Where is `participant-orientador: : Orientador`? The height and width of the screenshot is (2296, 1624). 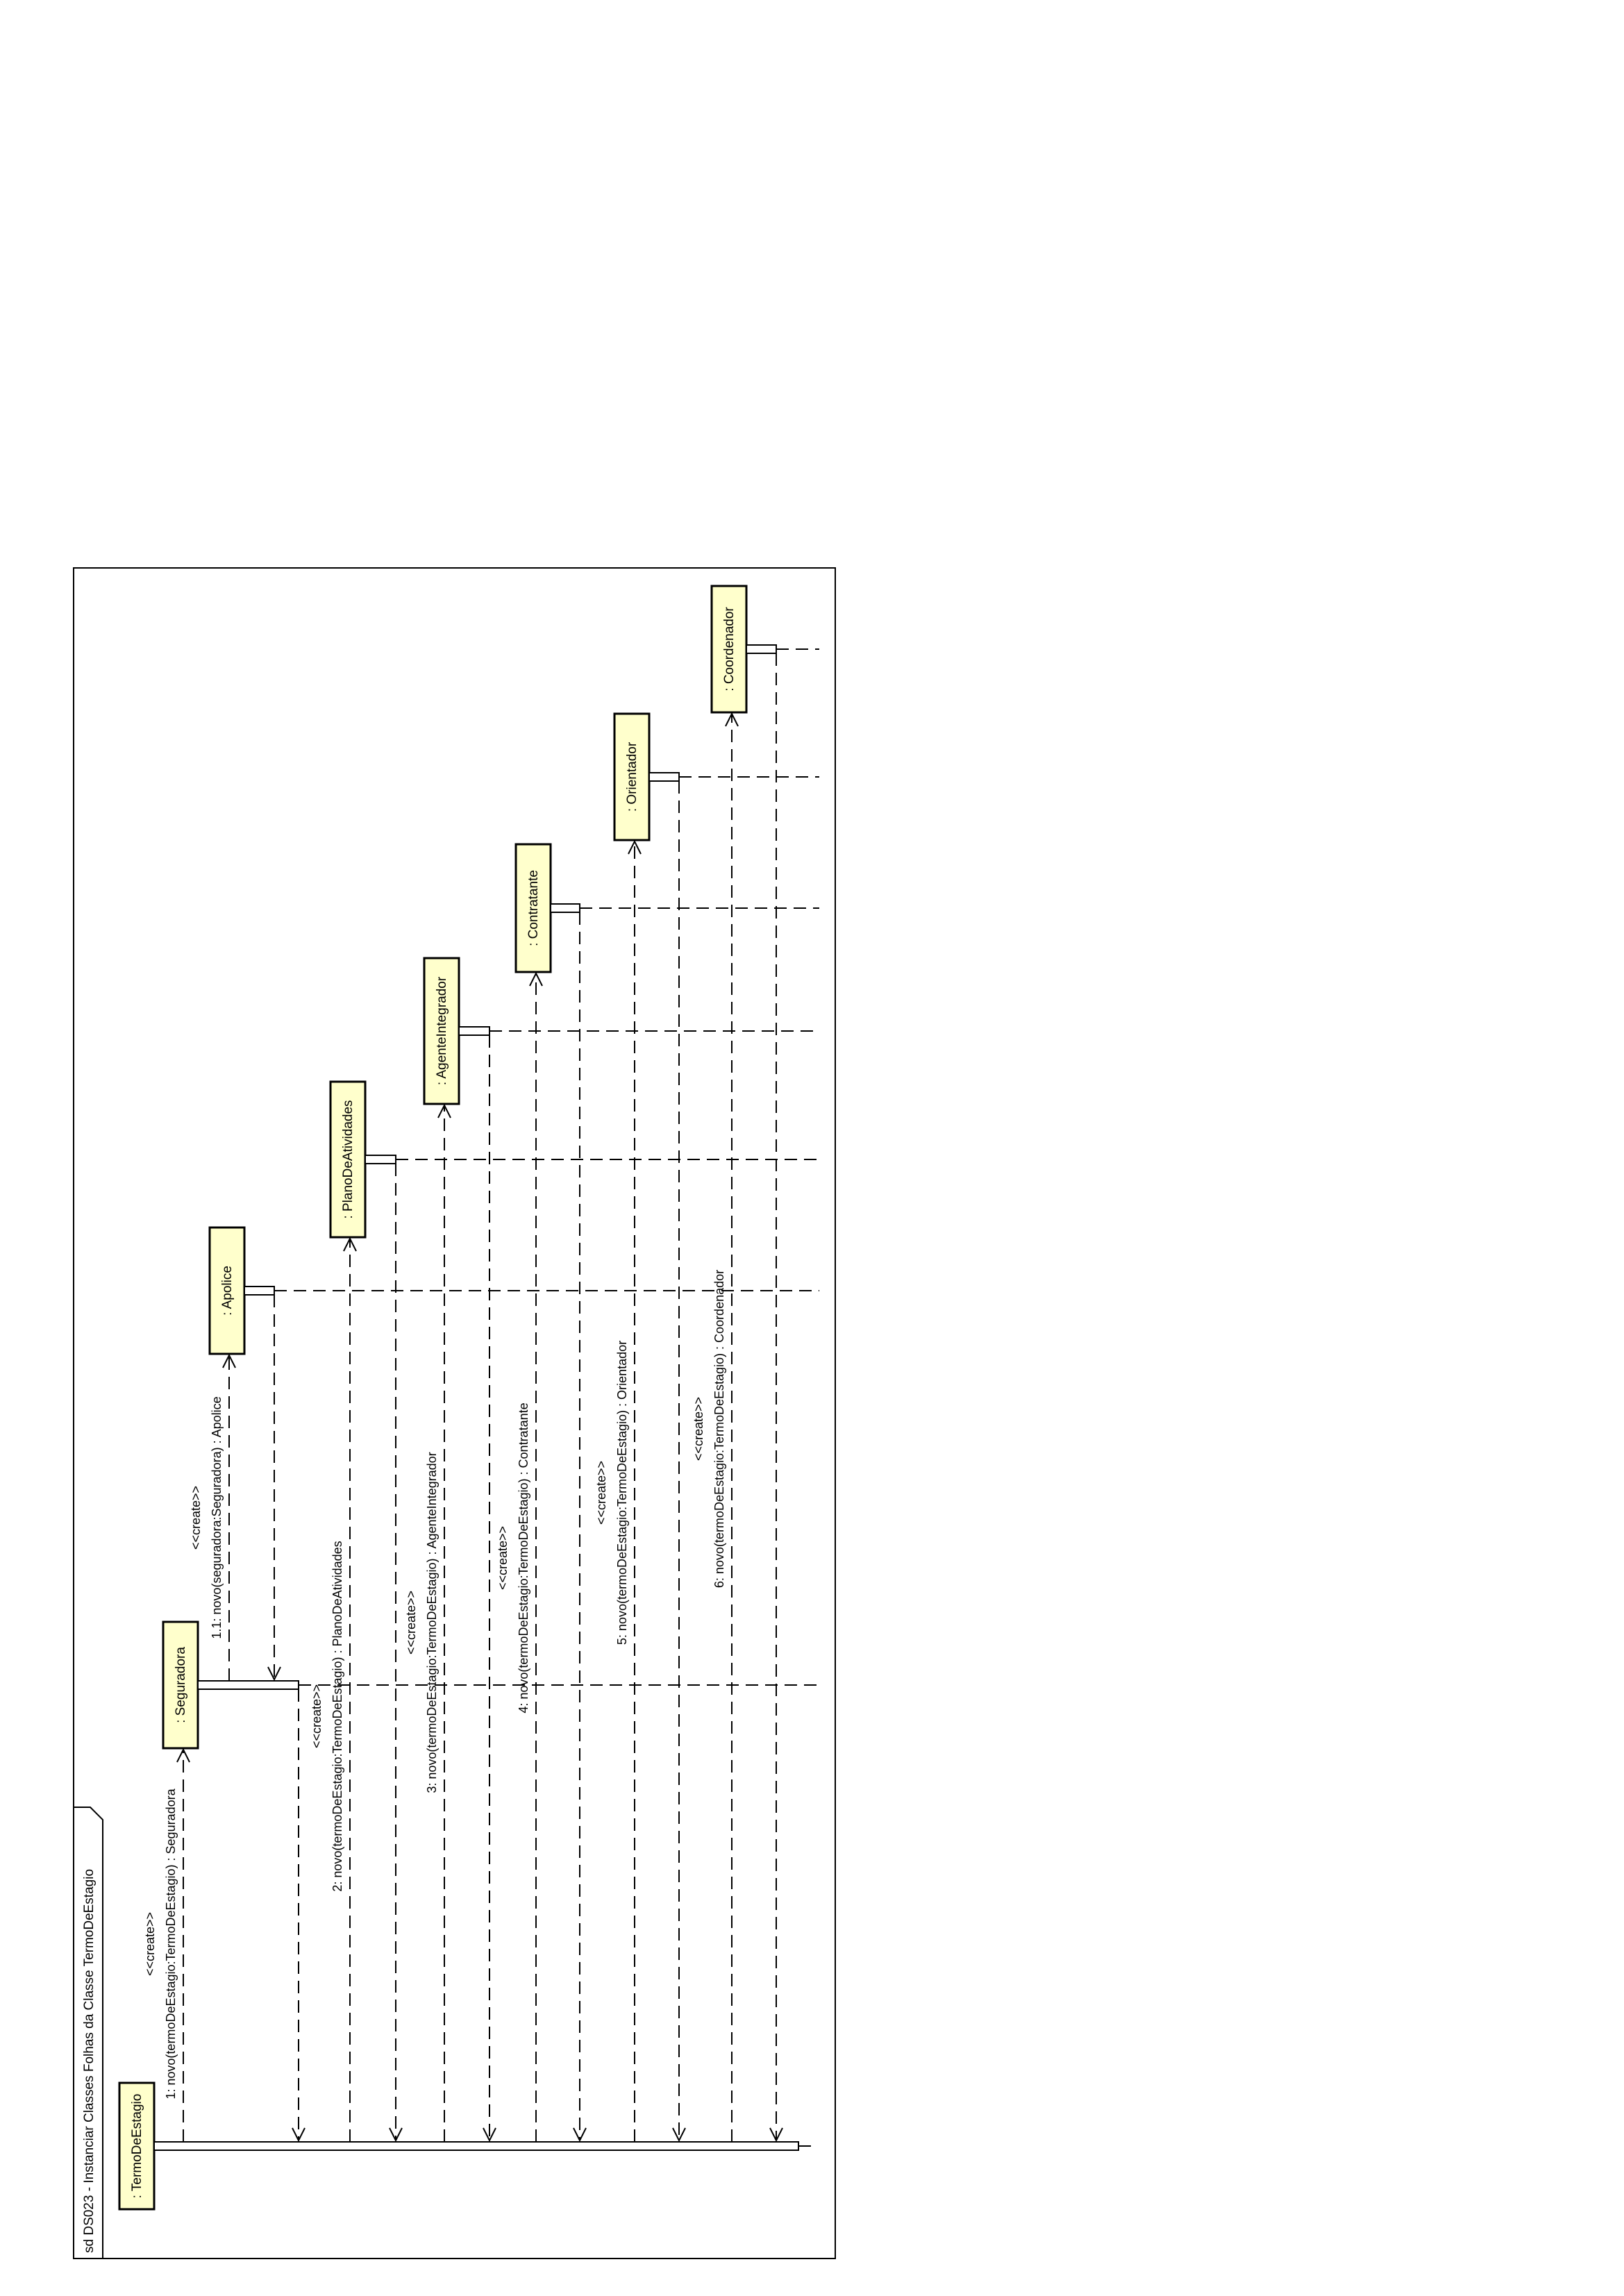
participant-orientador: : Orientador is located at coordinates (632, 776).